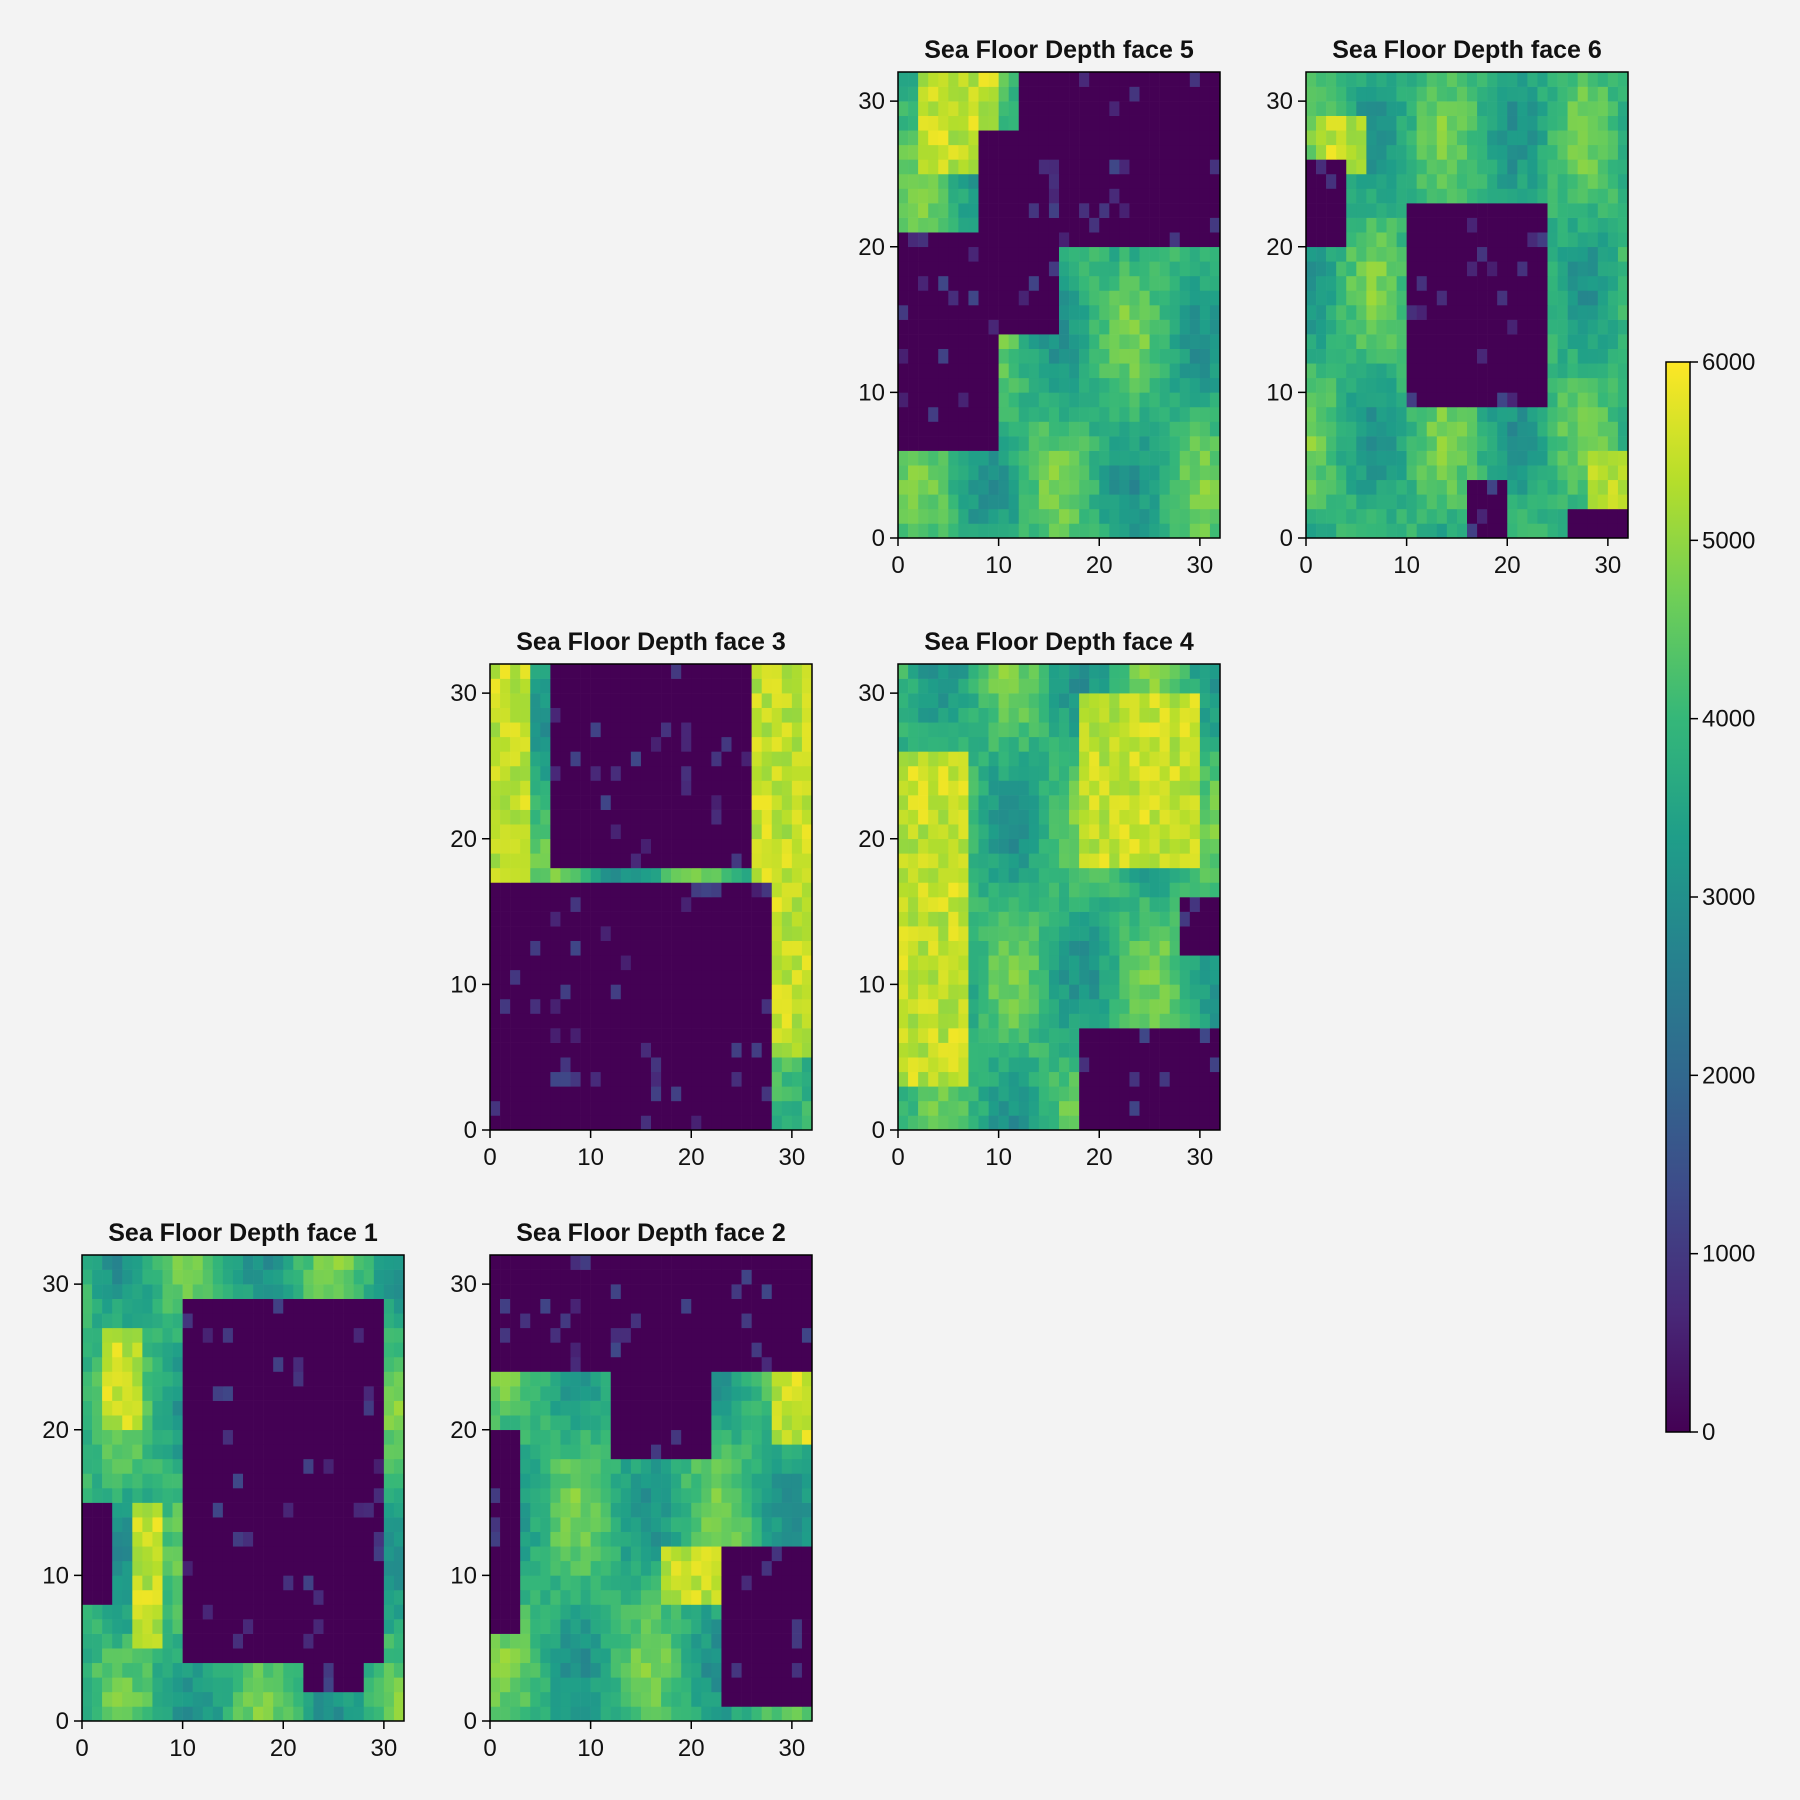 The height and width of the screenshot is (1800, 1800). I want to click on axes-frame, so click(1059, 897).